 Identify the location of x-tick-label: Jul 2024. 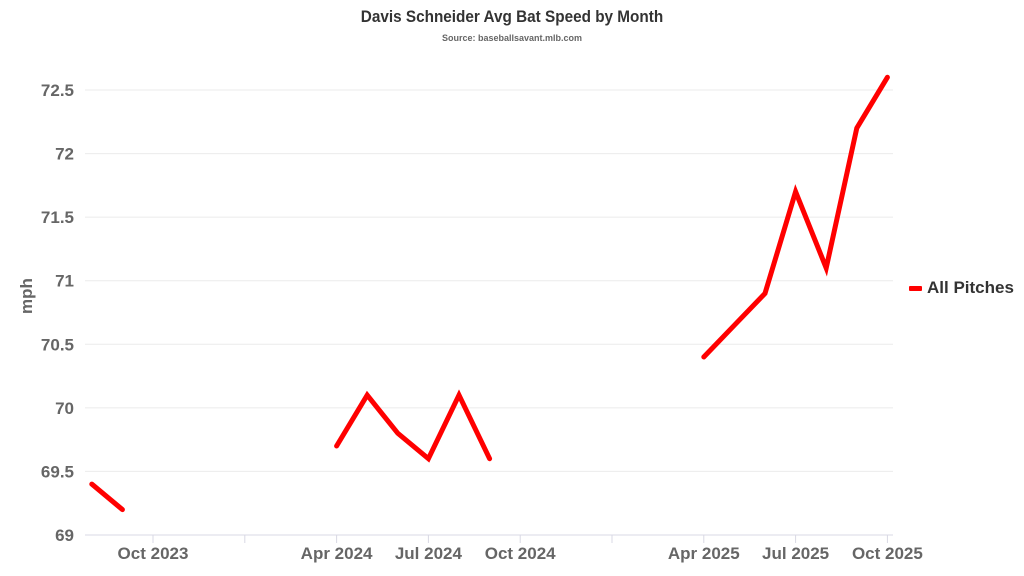
(429, 553).